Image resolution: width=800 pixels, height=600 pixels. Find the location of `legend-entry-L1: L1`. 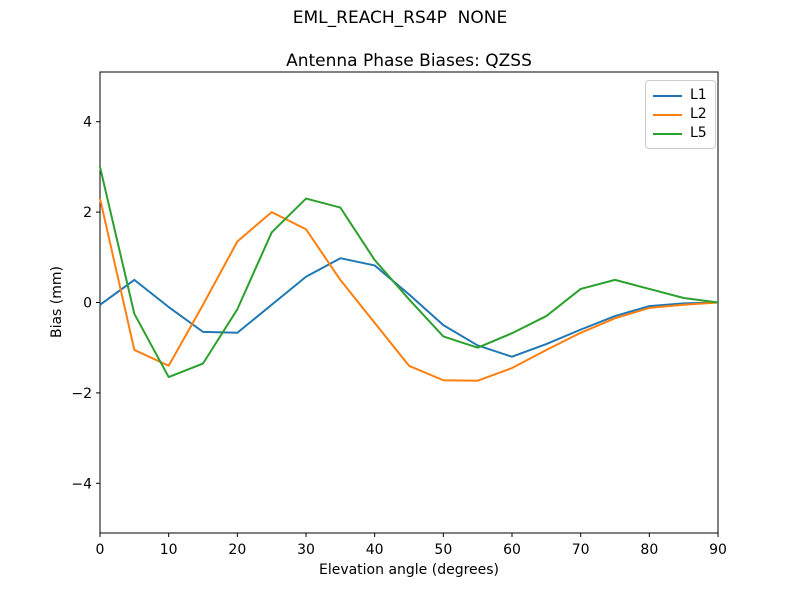

legend-entry-L1: L1 is located at coordinates (680, 95).